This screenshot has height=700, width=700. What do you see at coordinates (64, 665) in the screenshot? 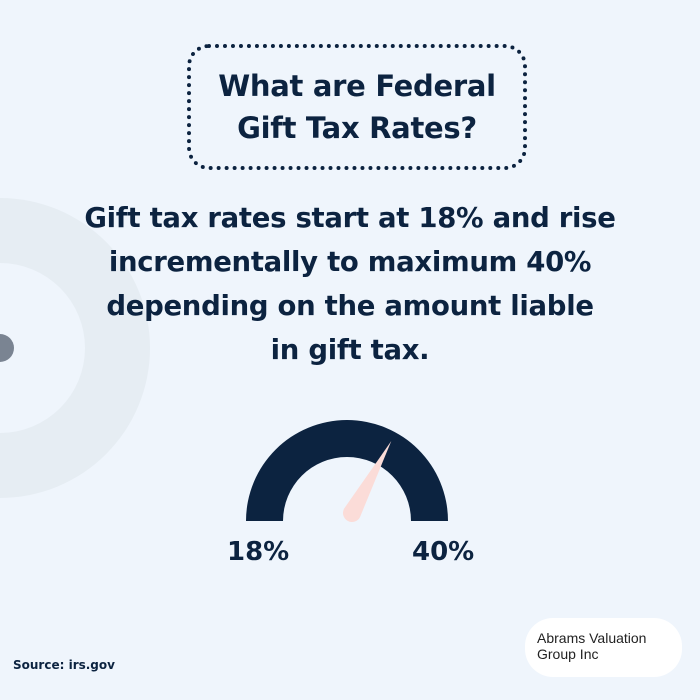
I see `source-note: Source: irs.gov` at bounding box center [64, 665].